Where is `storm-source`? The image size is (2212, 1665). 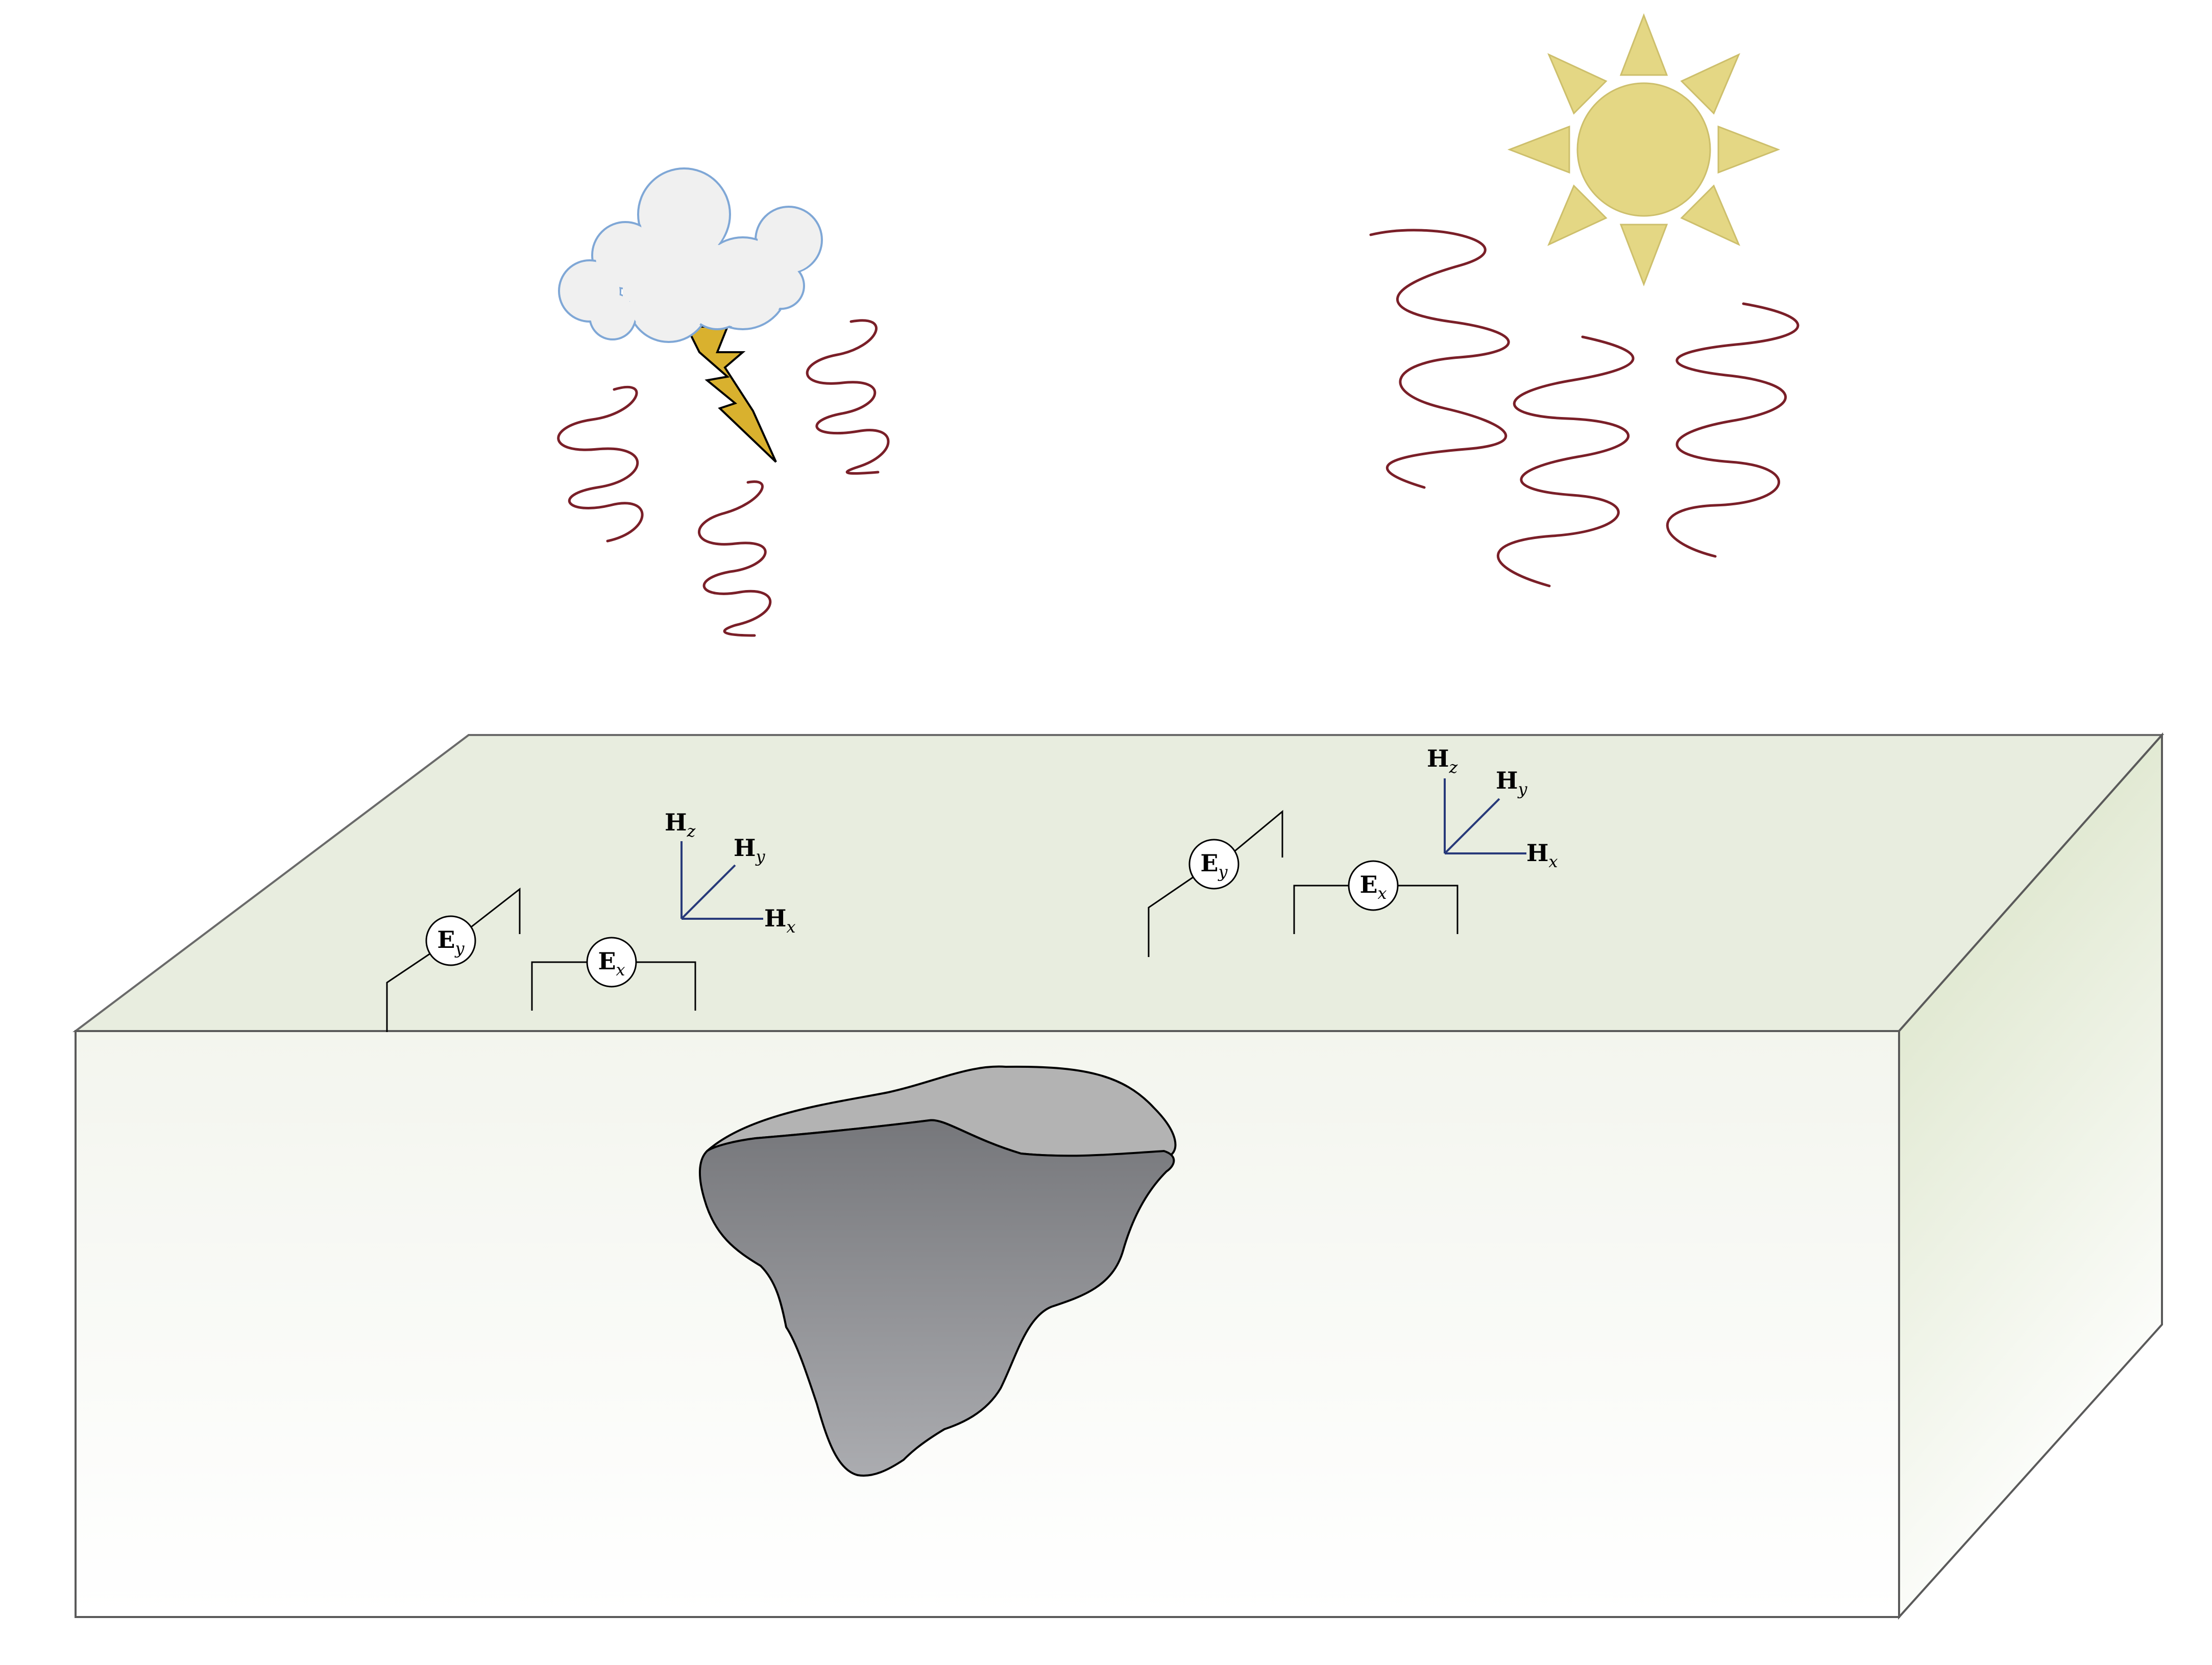
storm-source is located at coordinates (723, 402).